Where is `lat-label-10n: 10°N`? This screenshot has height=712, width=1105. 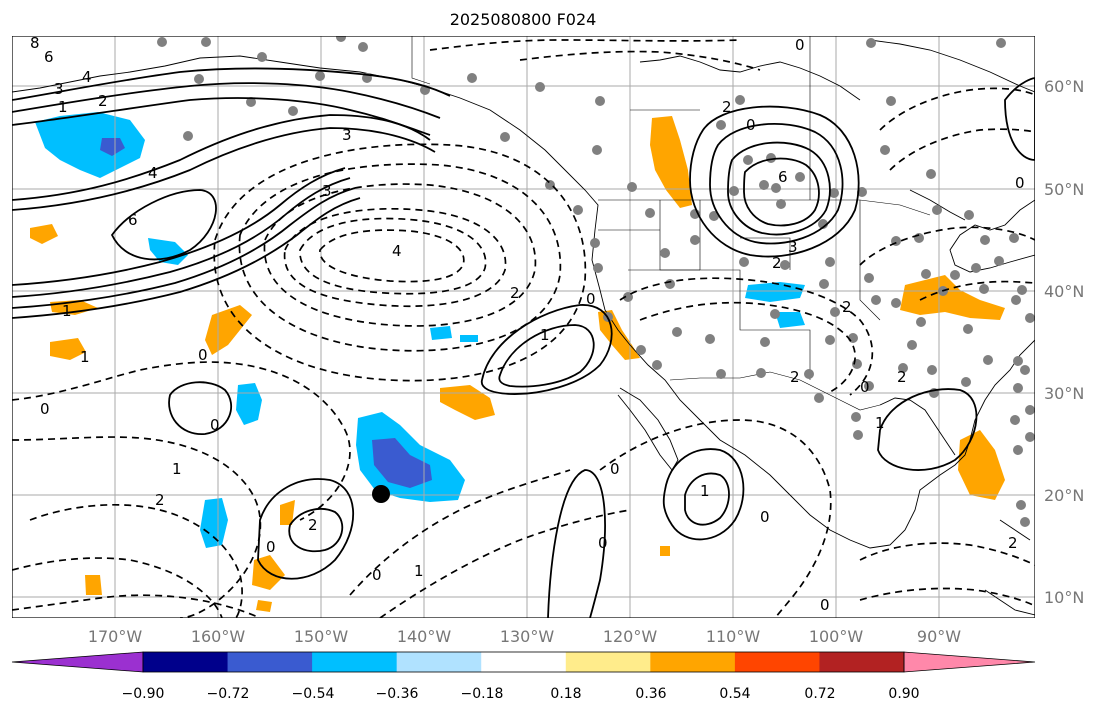 lat-label-10n: 10°N is located at coordinates (1064, 597).